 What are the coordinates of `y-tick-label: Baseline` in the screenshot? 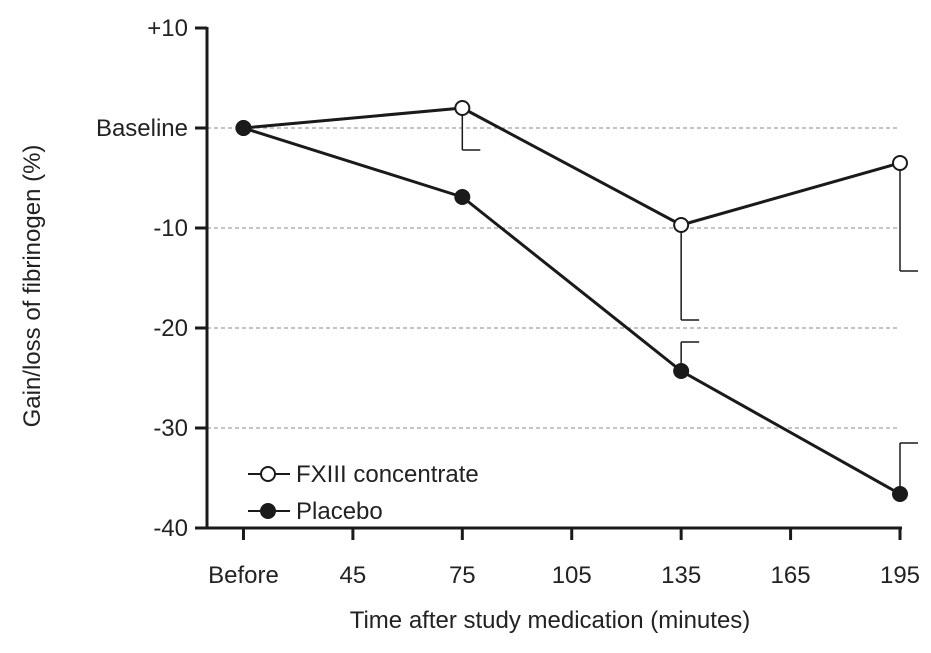 It's located at (142, 128).